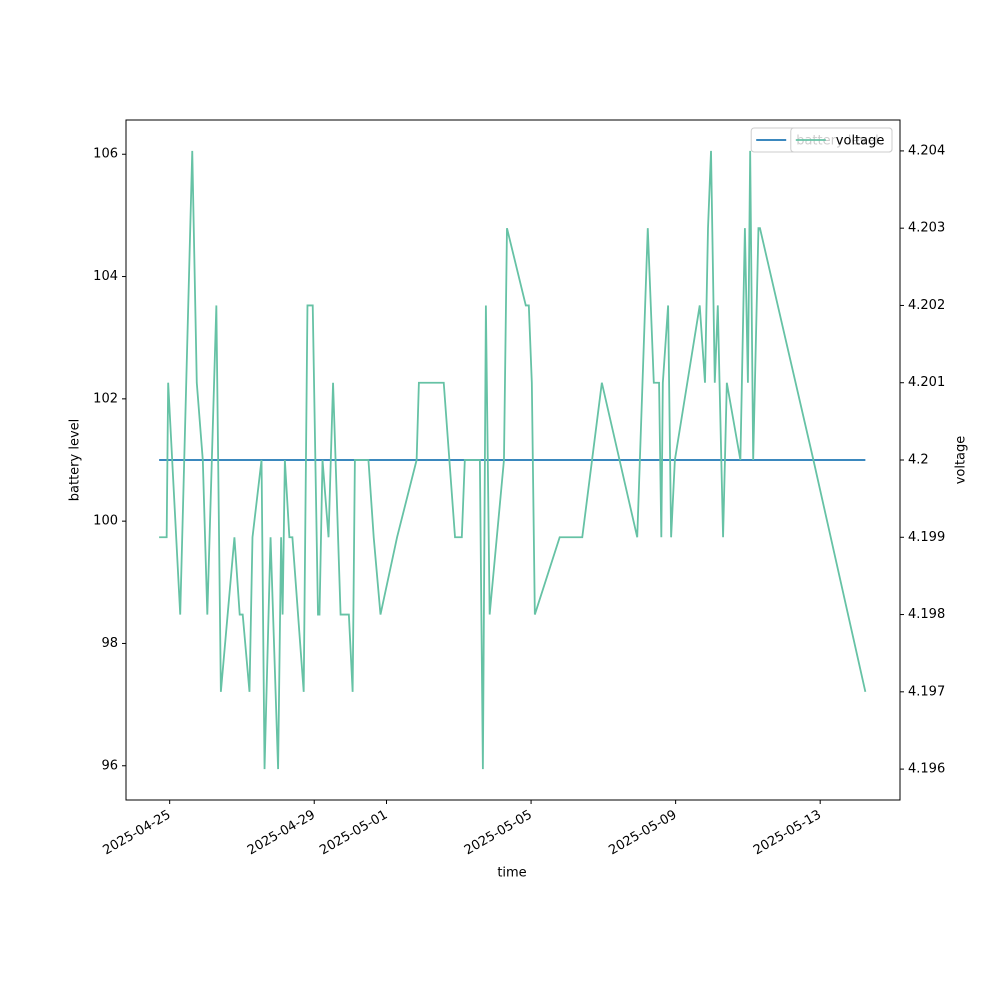 The width and height of the screenshot is (1000, 1004). I want to click on y2-tick-label: 4.201, so click(926, 382).